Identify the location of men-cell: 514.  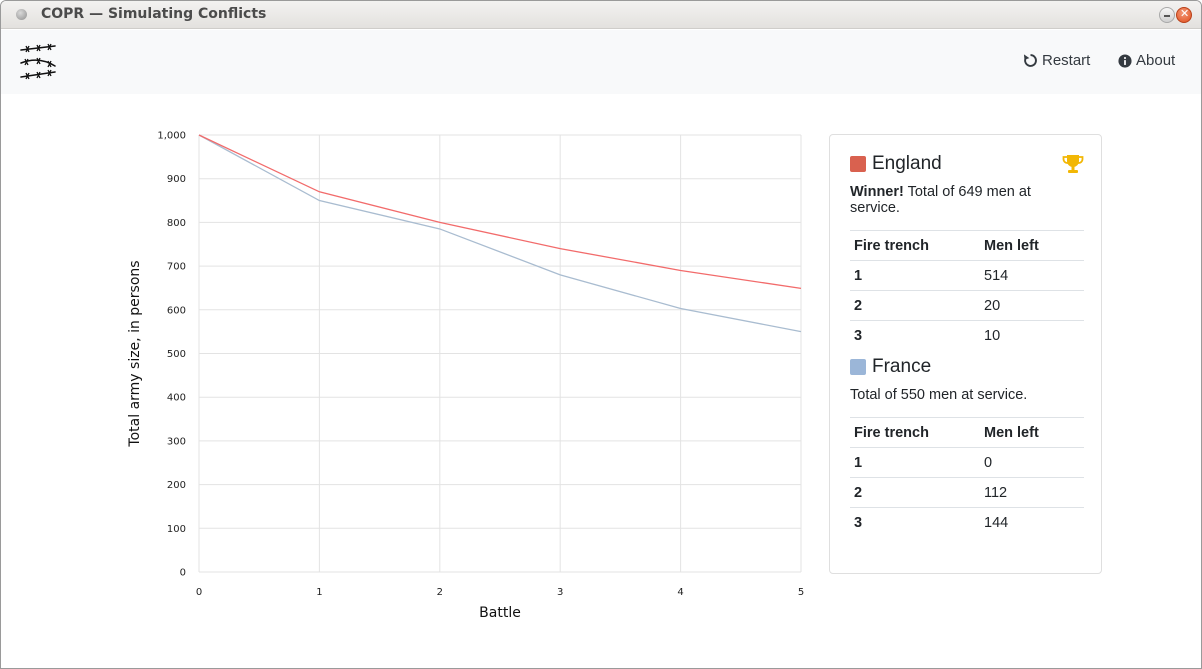
(1032, 275).